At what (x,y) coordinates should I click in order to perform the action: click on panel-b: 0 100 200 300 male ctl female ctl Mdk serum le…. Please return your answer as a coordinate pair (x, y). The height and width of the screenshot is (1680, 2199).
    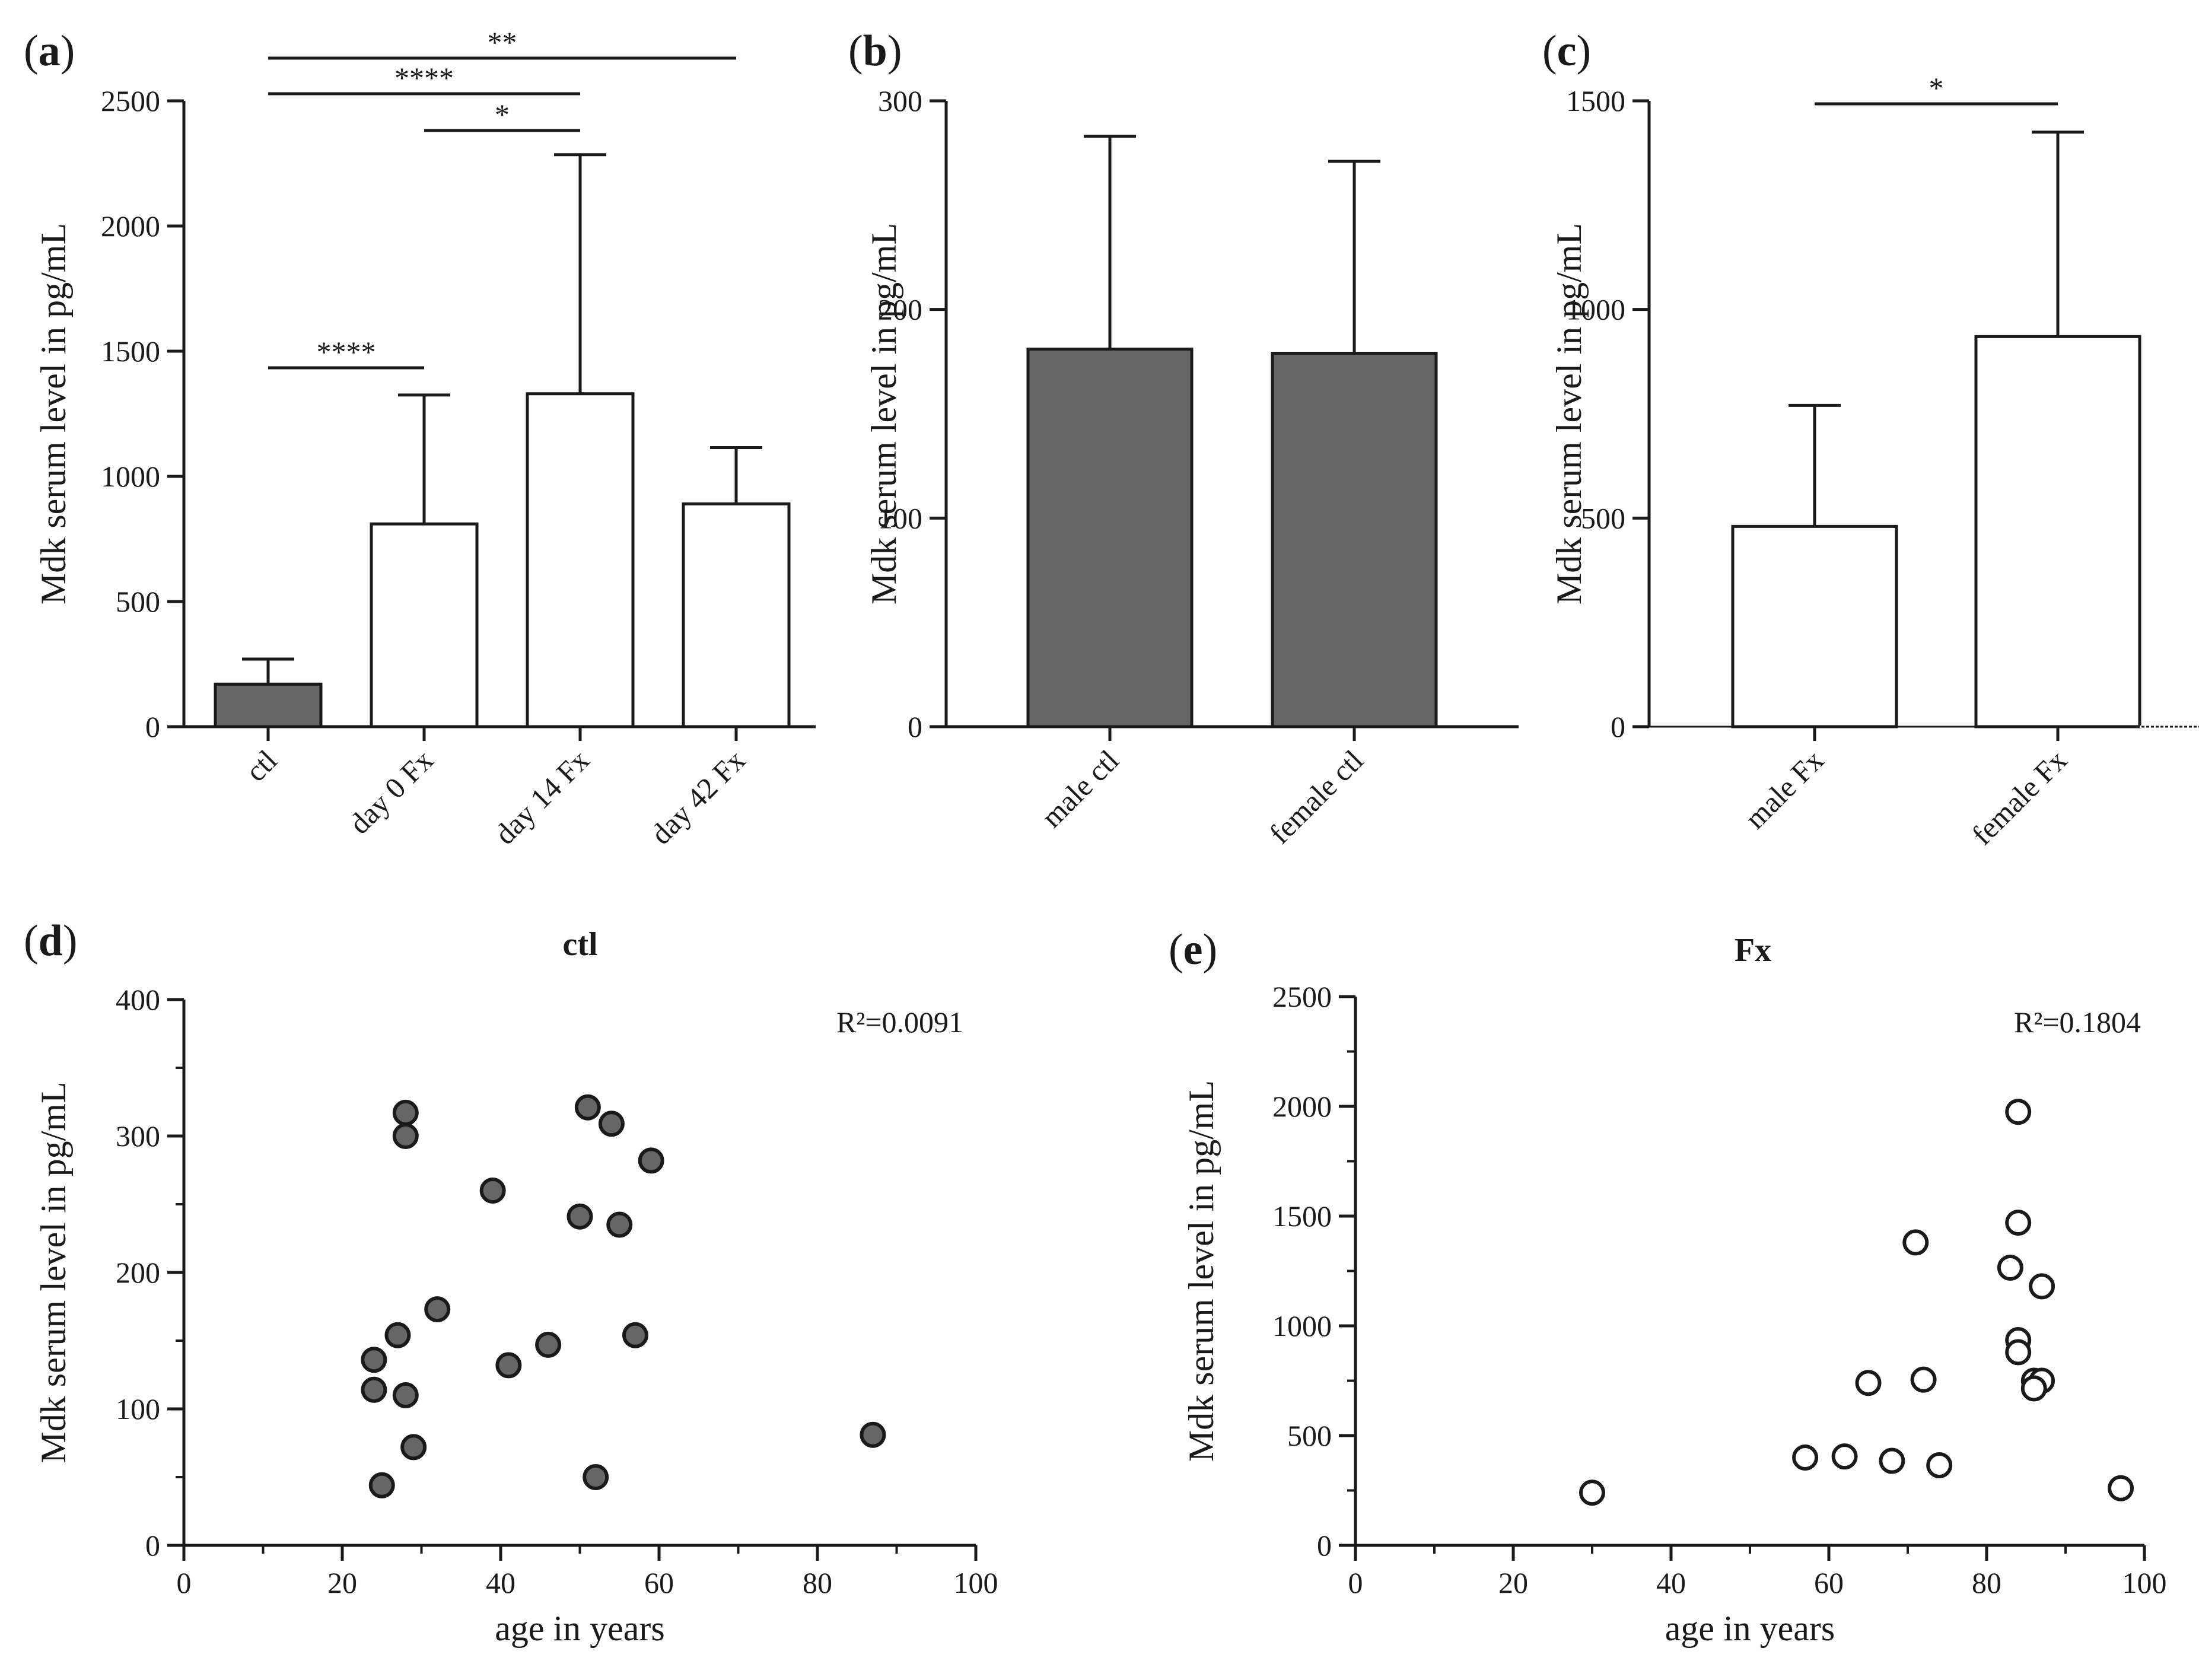
    Looking at the image, I should click on (1191, 467).